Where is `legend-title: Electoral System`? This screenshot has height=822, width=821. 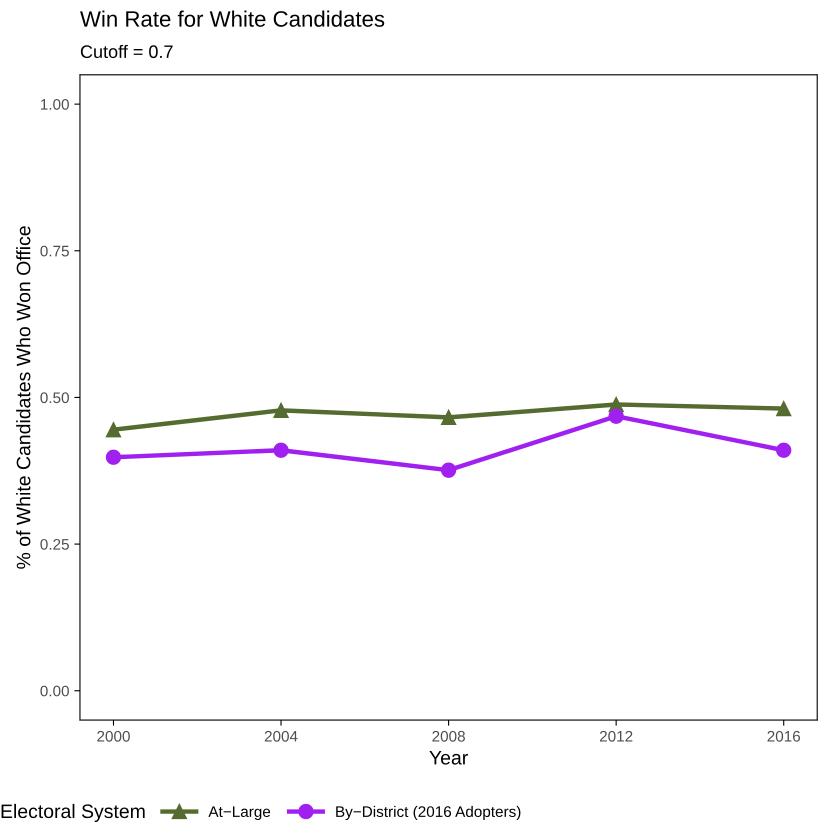
legend-title: Electoral System is located at coordinates (73, 813).